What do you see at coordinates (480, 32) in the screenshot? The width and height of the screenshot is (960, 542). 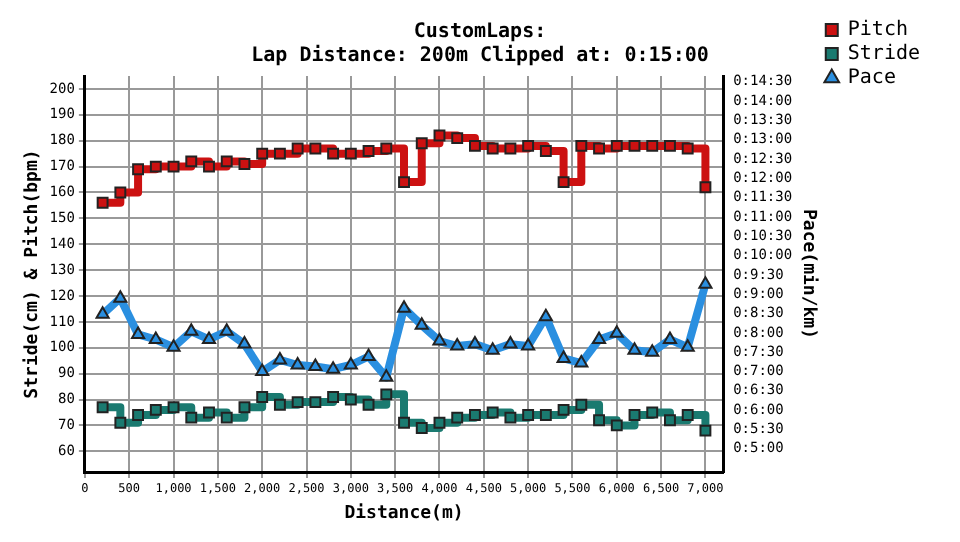 I see `chart-title: CustomLaps:` at bounding box center [480, 32].